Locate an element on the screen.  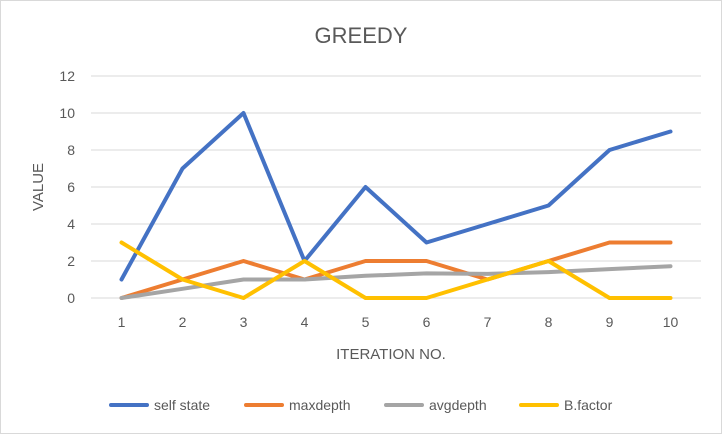
y-axis-label: VALUE is located at coordinates (38, 187).